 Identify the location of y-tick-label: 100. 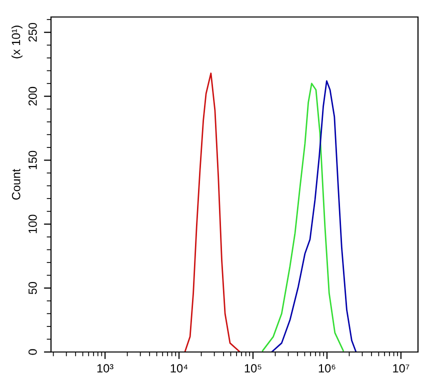
(32, 224).